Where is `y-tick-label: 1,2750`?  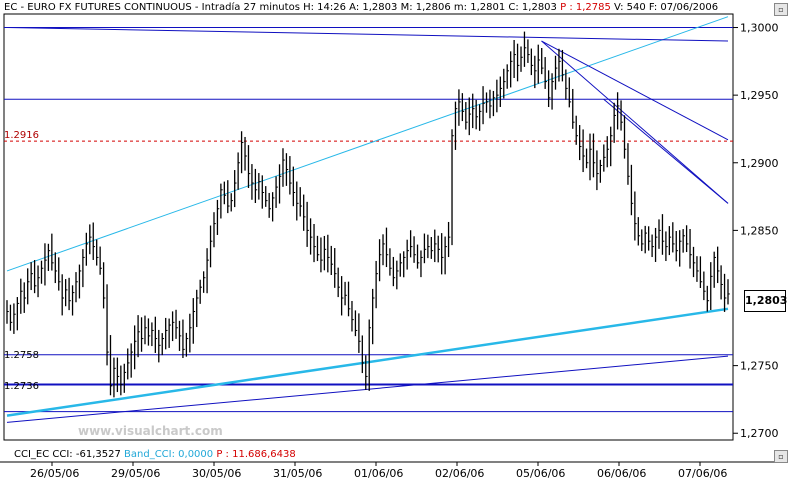
y-tick-label: 1,2750 is located at coordinates (759, 366).